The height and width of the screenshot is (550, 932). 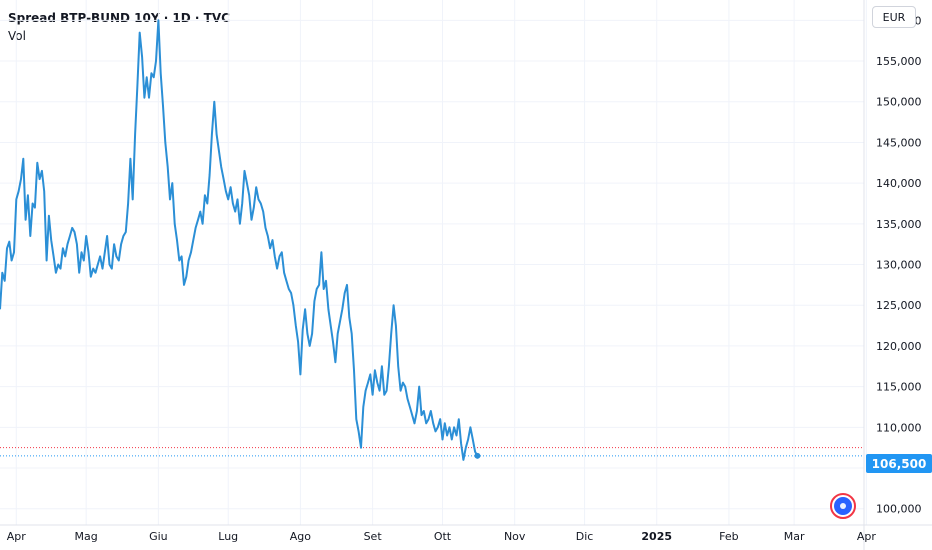 I want to click on y-tick-label: 135,000, so click(x=899, y=224).